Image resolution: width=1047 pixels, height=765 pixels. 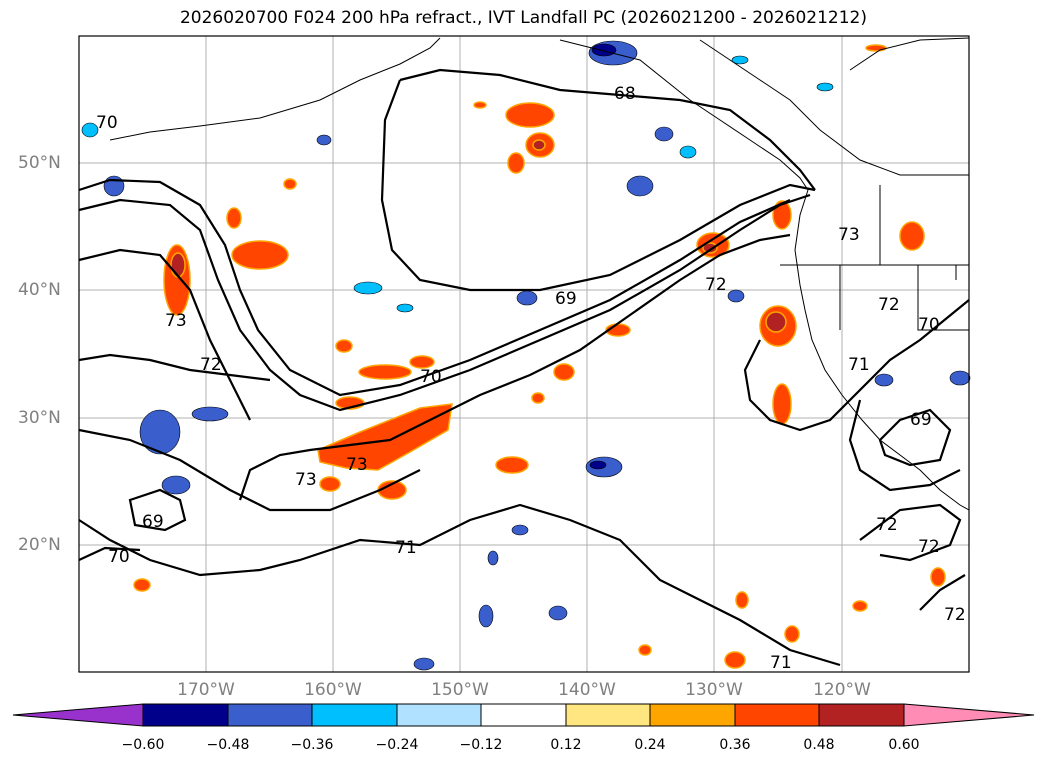 What do you see at coordinates (39, 545) in the screenshot?
I see `lat-label: 20°N` at bounding box center [39, 545].